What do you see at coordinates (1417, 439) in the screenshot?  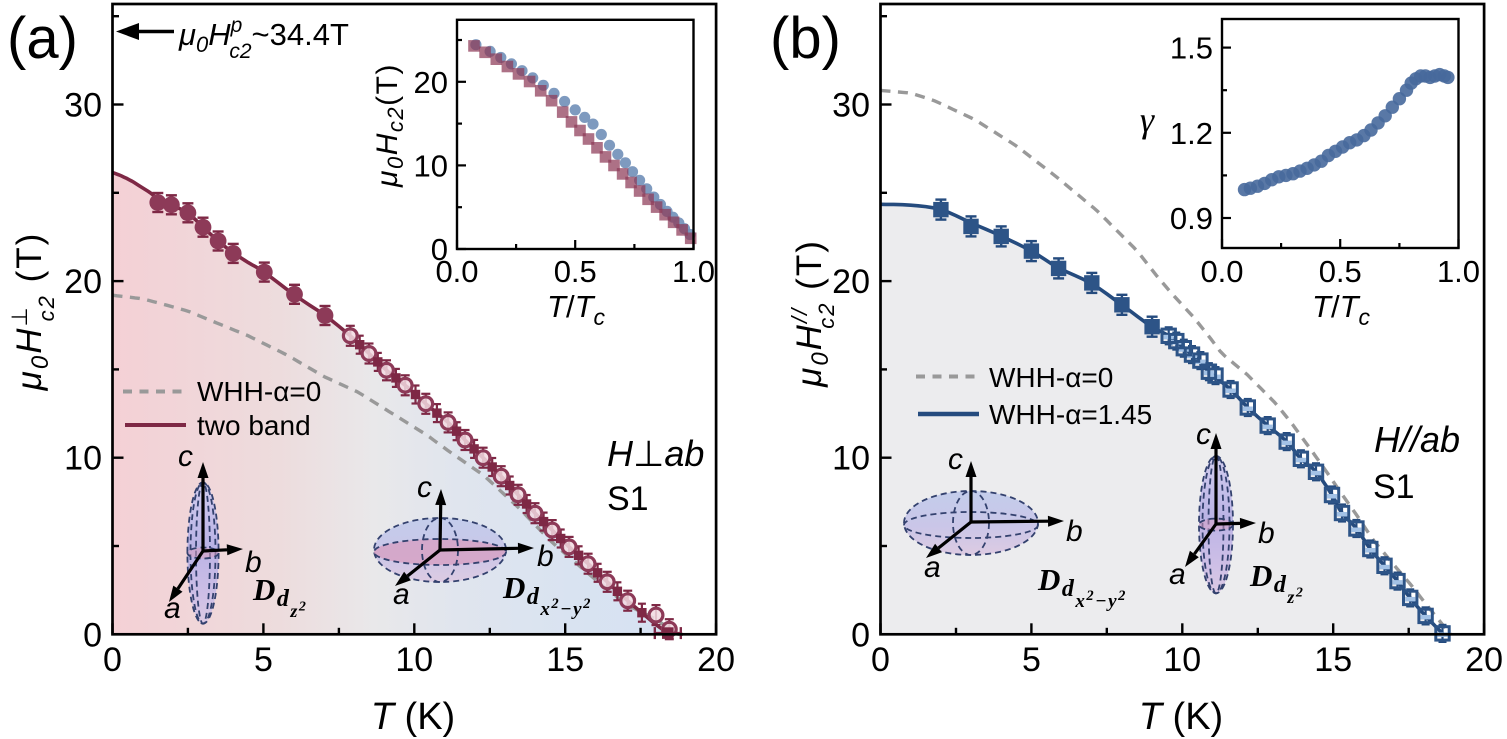 I see `svg-text: H//ab` at bounding box center [1417, 439].